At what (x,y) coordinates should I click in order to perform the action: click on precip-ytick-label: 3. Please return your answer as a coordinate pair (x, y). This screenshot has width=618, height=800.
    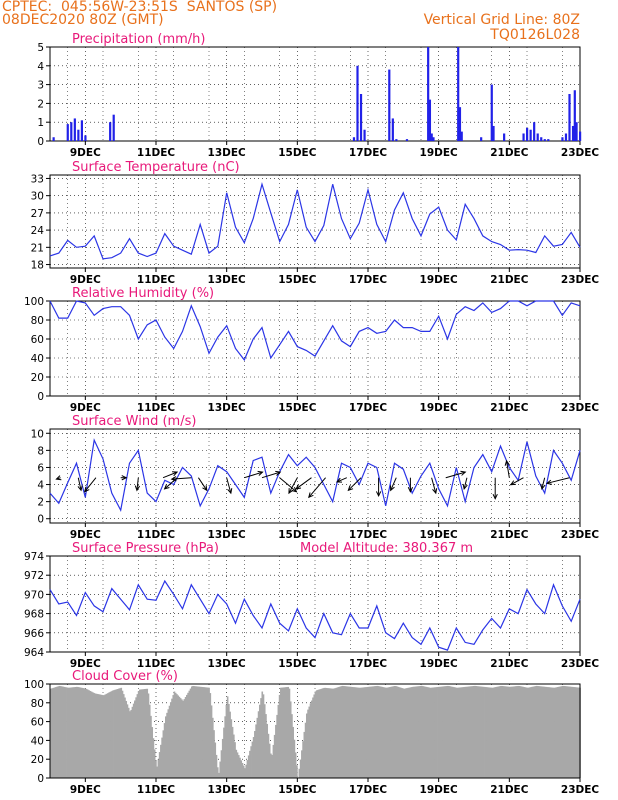
    Looking at the image, I should click on (40, 86).